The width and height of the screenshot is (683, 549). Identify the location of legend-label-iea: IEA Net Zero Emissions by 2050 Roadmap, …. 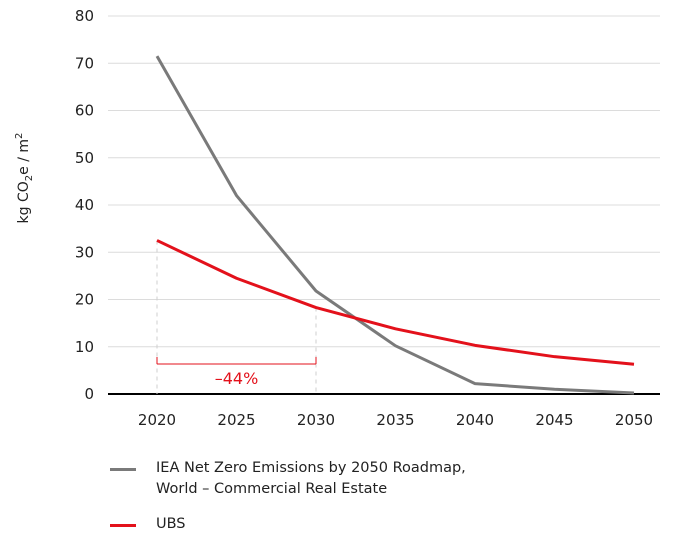
(311, 478).